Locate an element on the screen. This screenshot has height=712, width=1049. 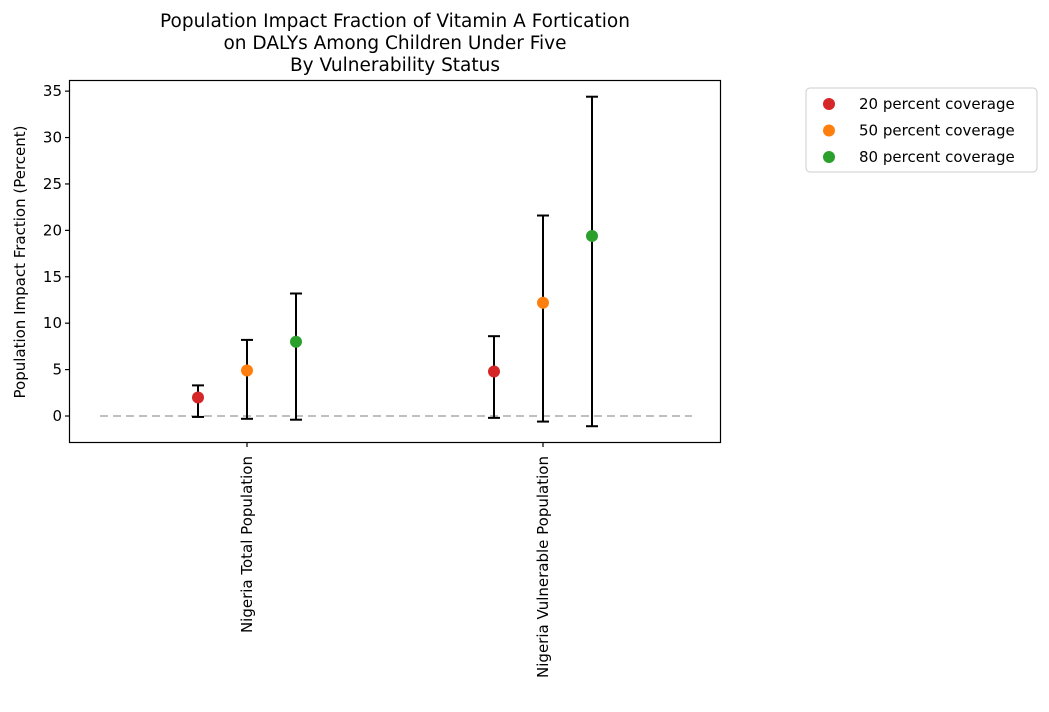
y-tick-label: 15 is located at coordinates (52, 277).